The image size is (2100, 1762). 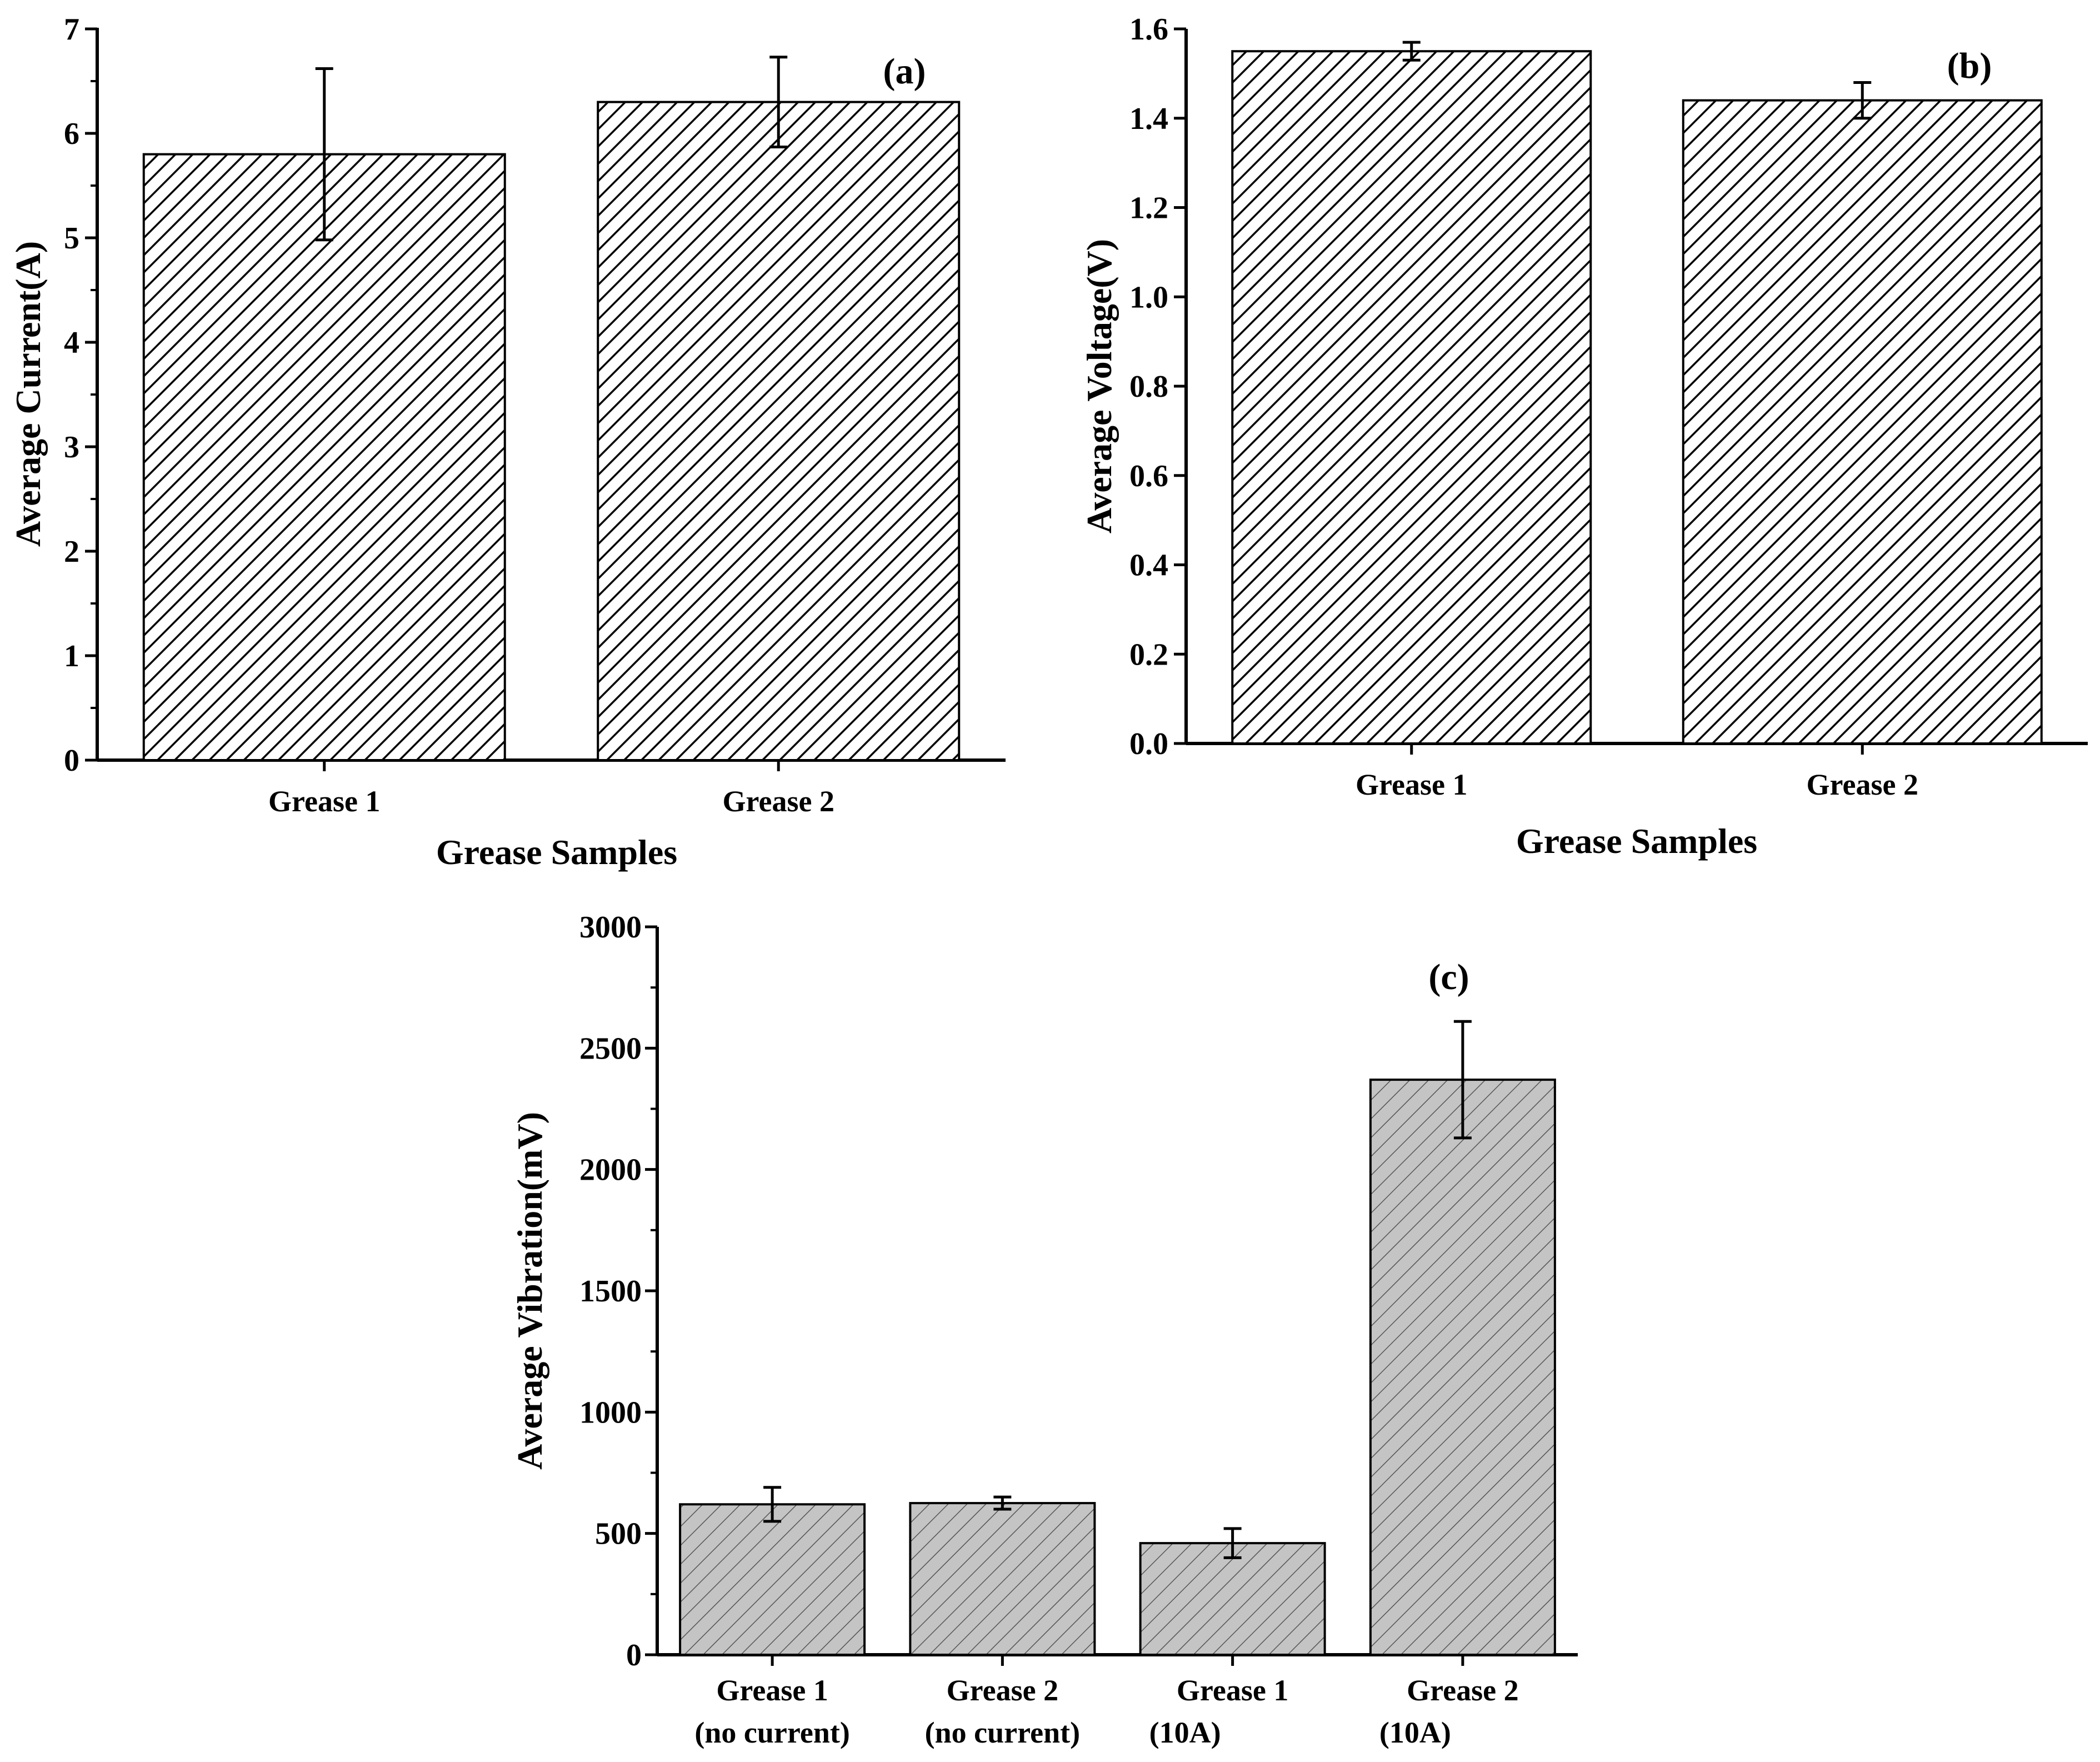 I want to click on y-tick-label: 1.0, so click(x=1149, y=298).